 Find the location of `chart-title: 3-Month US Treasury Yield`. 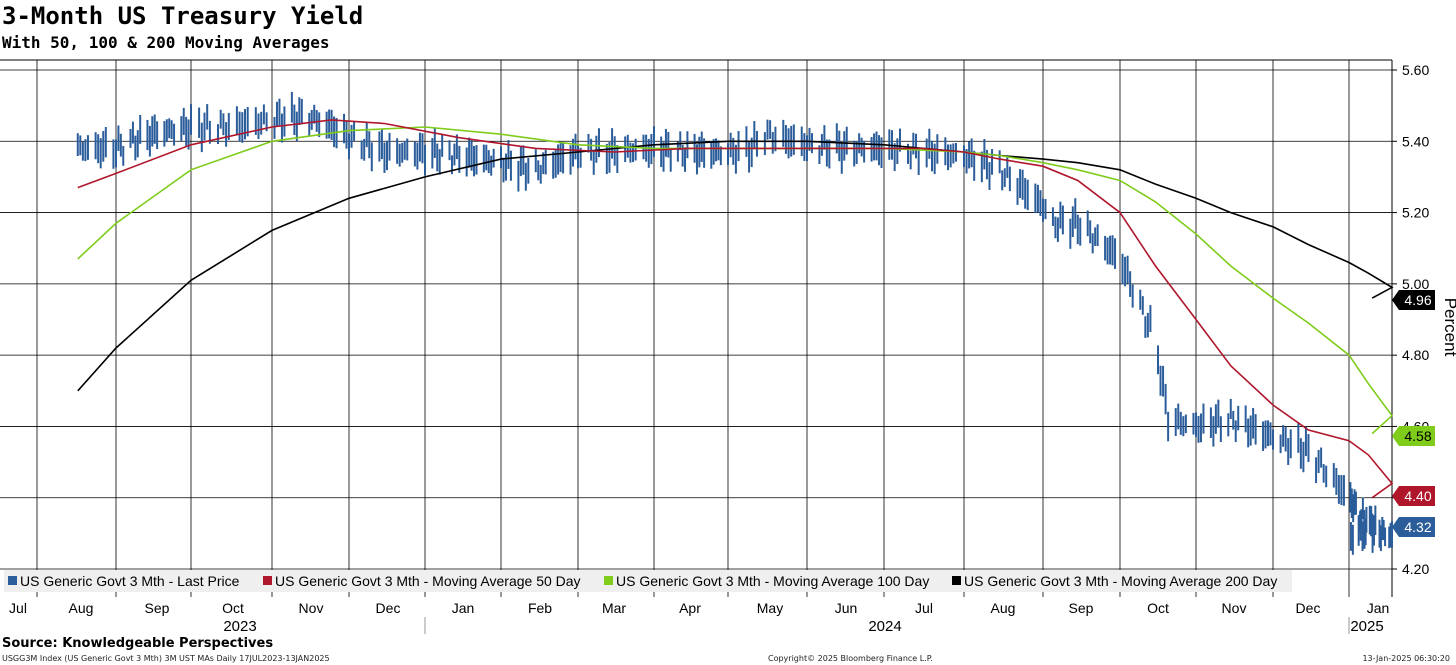

chart-title: 3-Month US Treasury Yield is located at coordinates (183, 16).